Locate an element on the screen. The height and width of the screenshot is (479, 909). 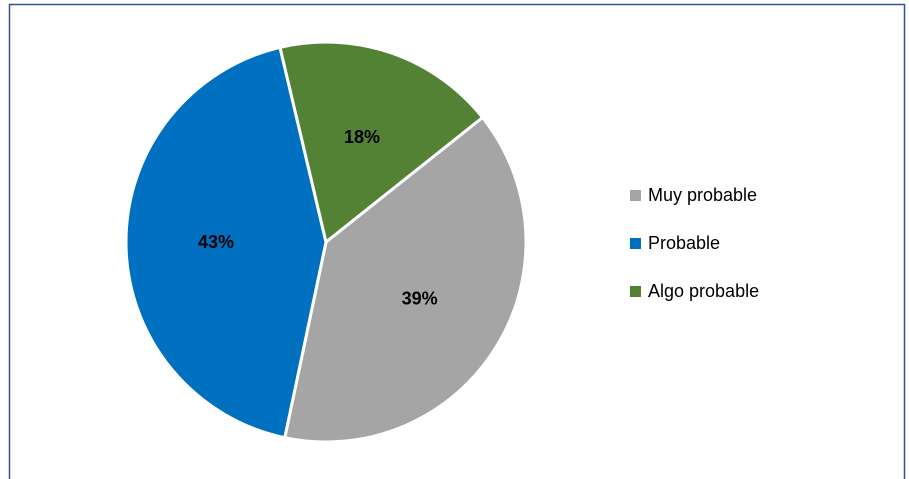
legend-label: Algo probable is located at coordinates (703, 291).